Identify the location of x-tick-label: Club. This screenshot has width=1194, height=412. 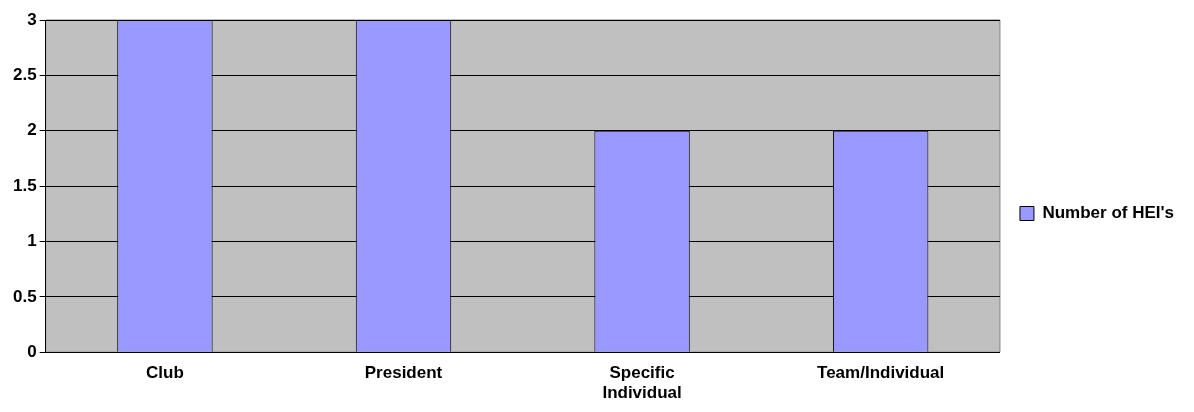
(165, 373).